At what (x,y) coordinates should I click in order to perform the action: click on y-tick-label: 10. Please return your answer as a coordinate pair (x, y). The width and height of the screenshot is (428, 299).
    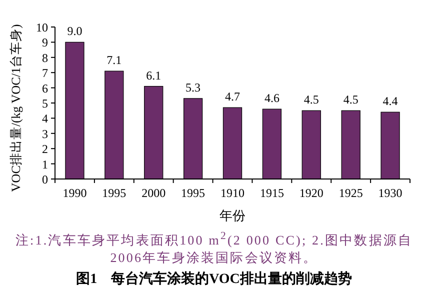
    Looking at the image, I should click on (42, 27).